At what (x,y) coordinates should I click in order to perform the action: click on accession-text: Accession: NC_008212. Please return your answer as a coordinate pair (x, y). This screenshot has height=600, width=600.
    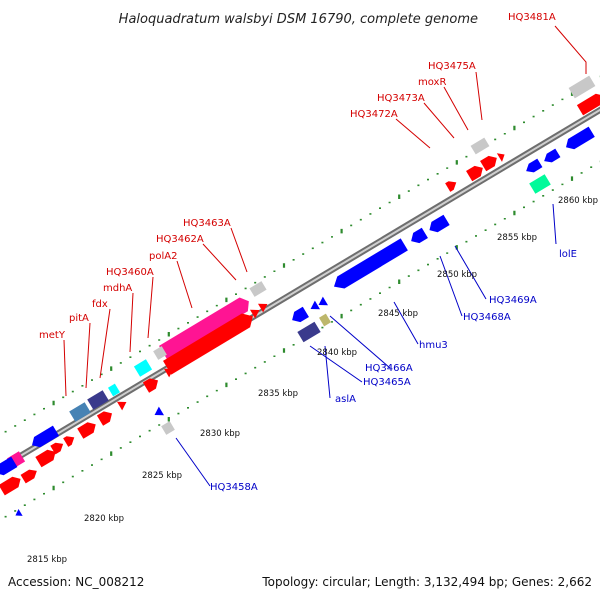
    Looking at the image, I should click on (76, 582).